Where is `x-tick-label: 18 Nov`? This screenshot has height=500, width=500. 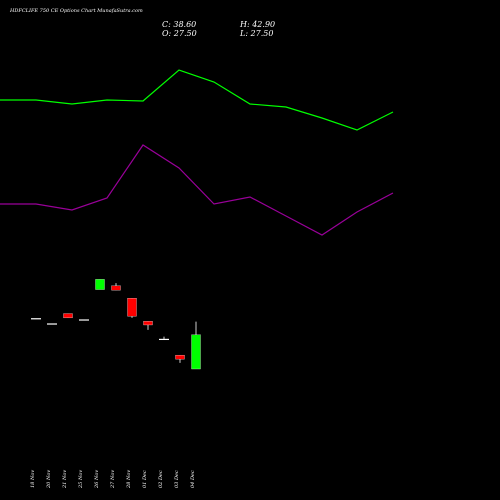 x-tick-label: 18 Nov is located at coordinates (33, 479).